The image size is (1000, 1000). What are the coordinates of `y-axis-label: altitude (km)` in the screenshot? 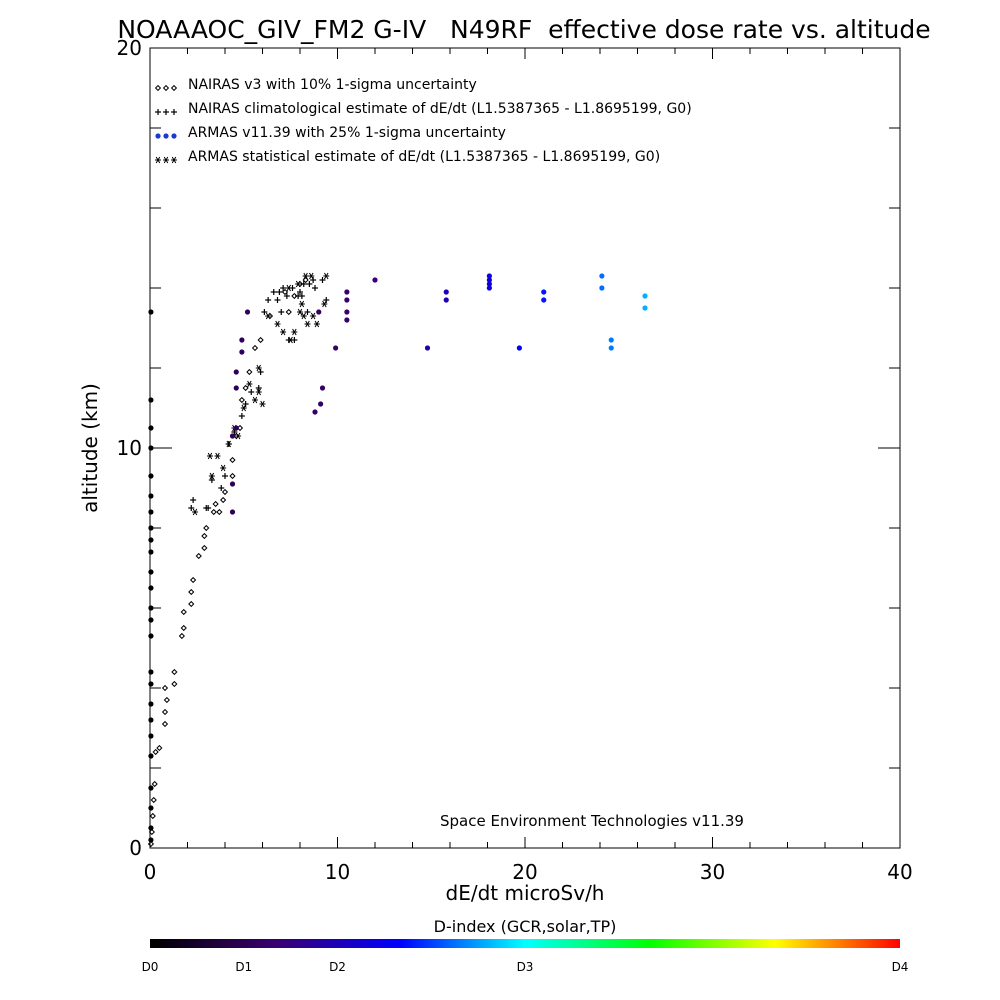 It's located at (90, 448).